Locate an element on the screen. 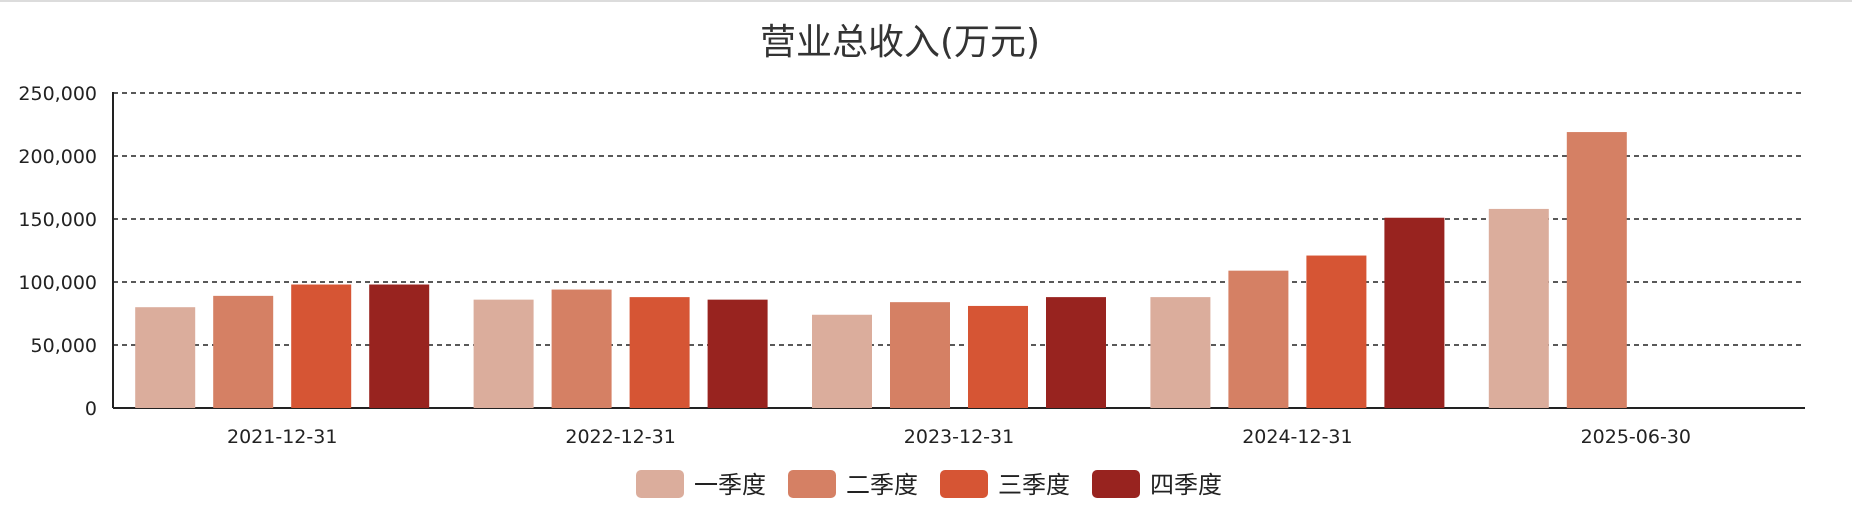 This screenshot has width=1852, height=514. y-tick-label: 0 is located at coordinates (91, 409).